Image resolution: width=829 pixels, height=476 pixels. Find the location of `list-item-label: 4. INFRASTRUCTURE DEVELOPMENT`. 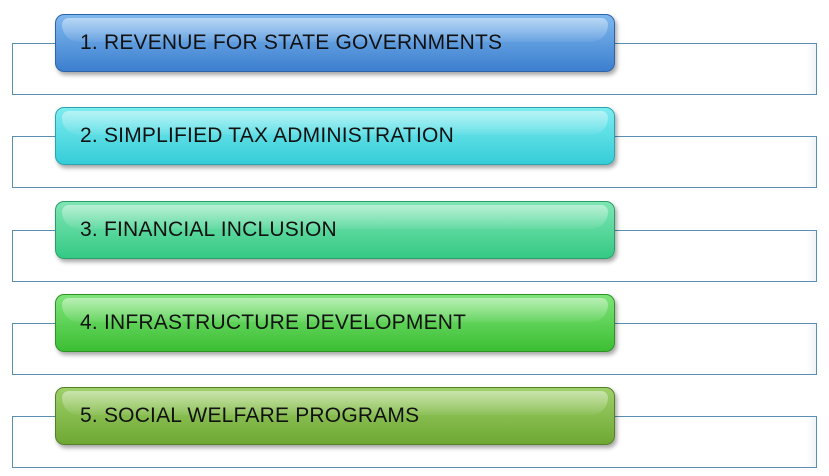

list-item-label: 4. INFRASTRUCTURE DEVELOPMENT is located at coordinates (273, 322).